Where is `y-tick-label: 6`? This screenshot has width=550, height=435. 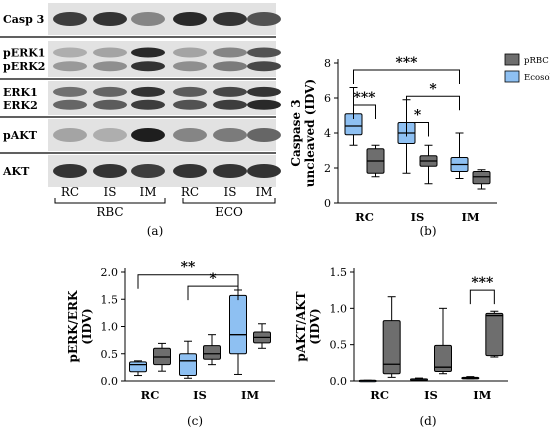 y-tick-label: 6 is located at coordinates (327, 98).